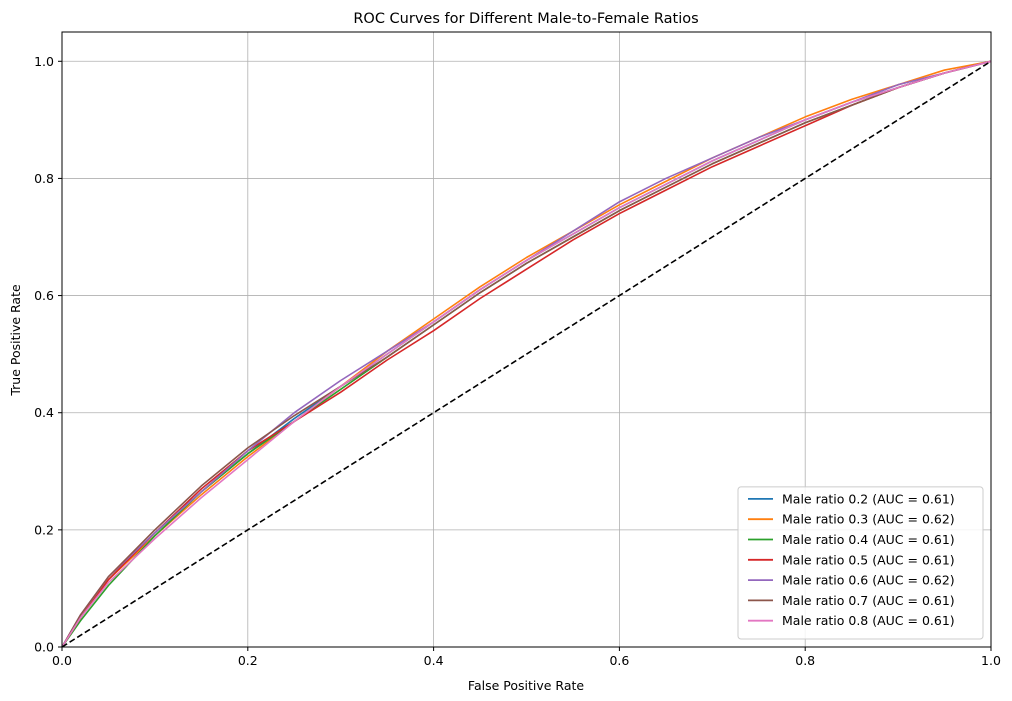 This screenshot has width=1012, height=701. What do you see at coordinates (44, 647) in the screenshot?
I see `y-tick-label: 0.0` at bounding box center [44, 647].